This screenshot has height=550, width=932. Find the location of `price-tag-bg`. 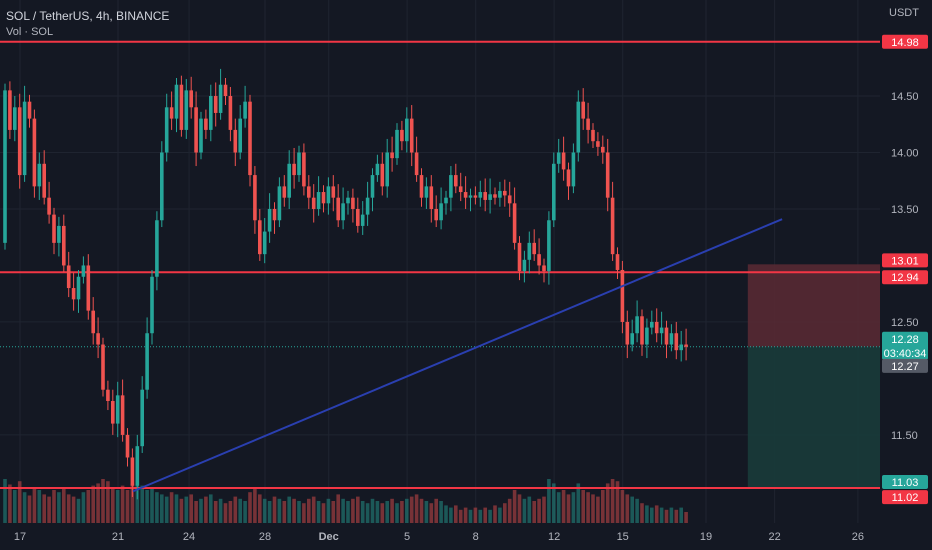

price-tag-bg is located at coordinates (905, 277).